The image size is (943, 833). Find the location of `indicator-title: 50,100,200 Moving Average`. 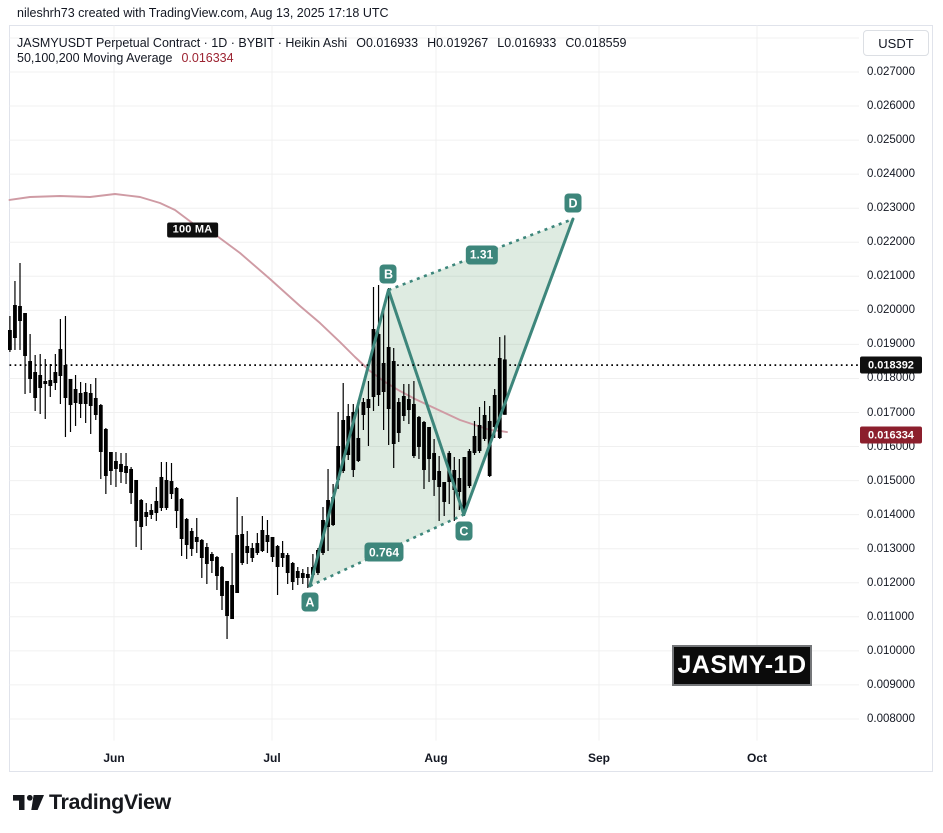

indicator-title: 50,100,200 Moving Average is located at coordinates (95, 58).